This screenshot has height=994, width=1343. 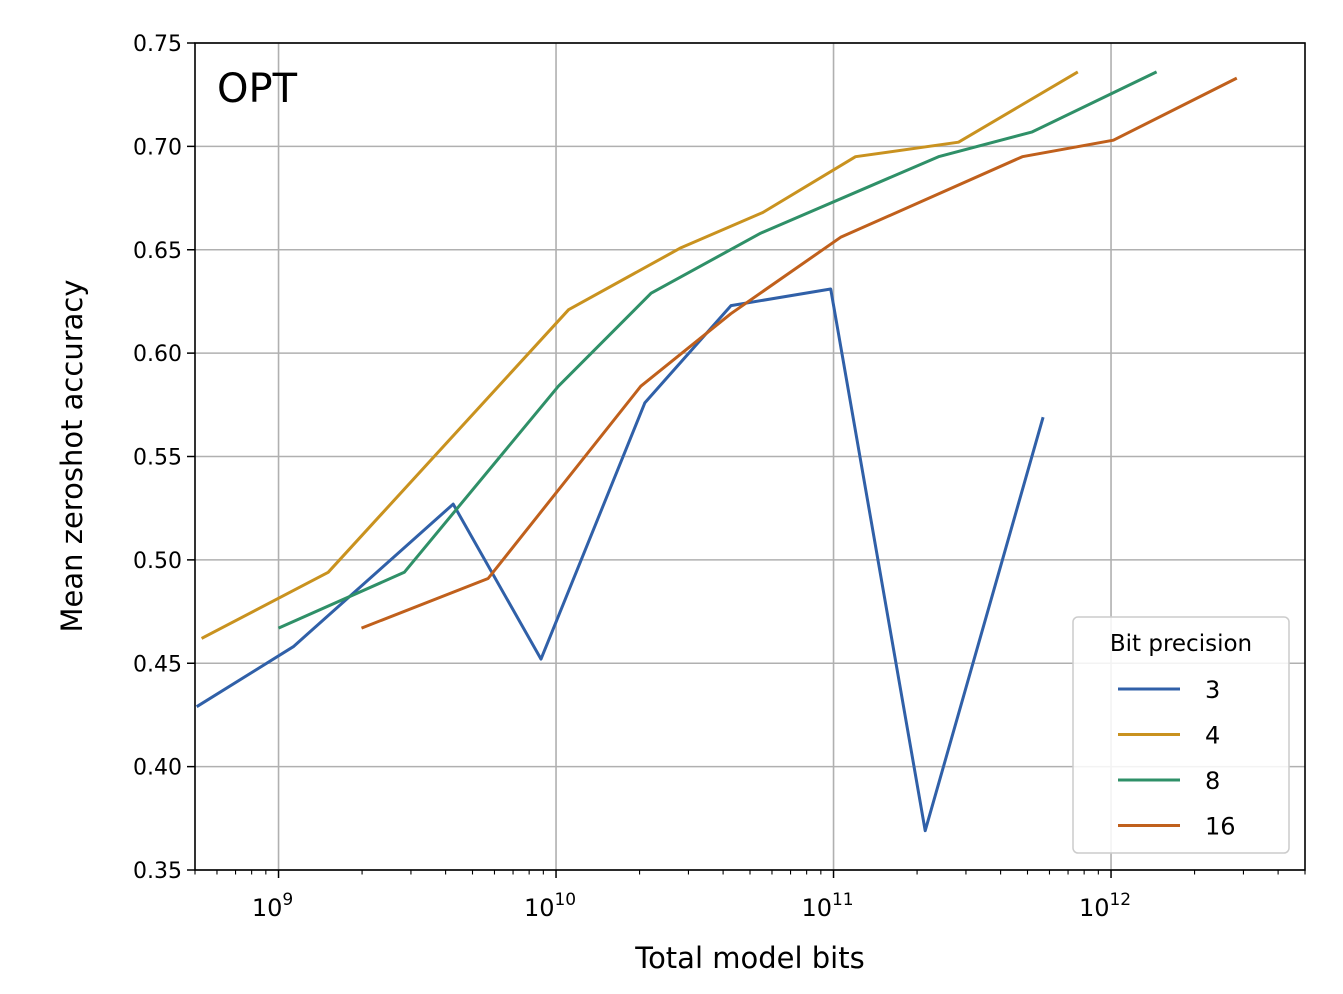 What do you see at coordinates (1212, 736) in the screenshot?
I see `legend-label-4: 4` at bounding box center [1212, 736].